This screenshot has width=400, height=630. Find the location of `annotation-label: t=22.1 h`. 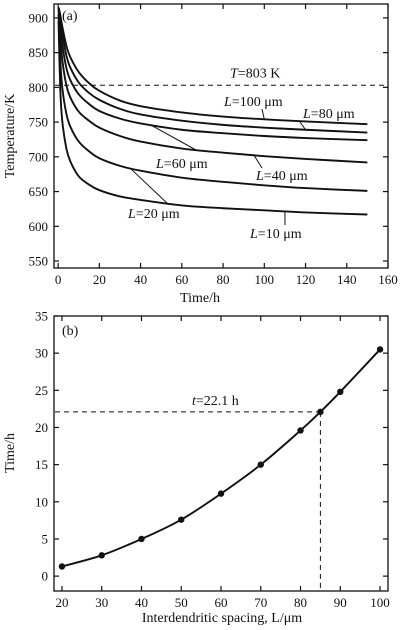

annotation-label: t=22.1 h is located at coordinates (215, 401).